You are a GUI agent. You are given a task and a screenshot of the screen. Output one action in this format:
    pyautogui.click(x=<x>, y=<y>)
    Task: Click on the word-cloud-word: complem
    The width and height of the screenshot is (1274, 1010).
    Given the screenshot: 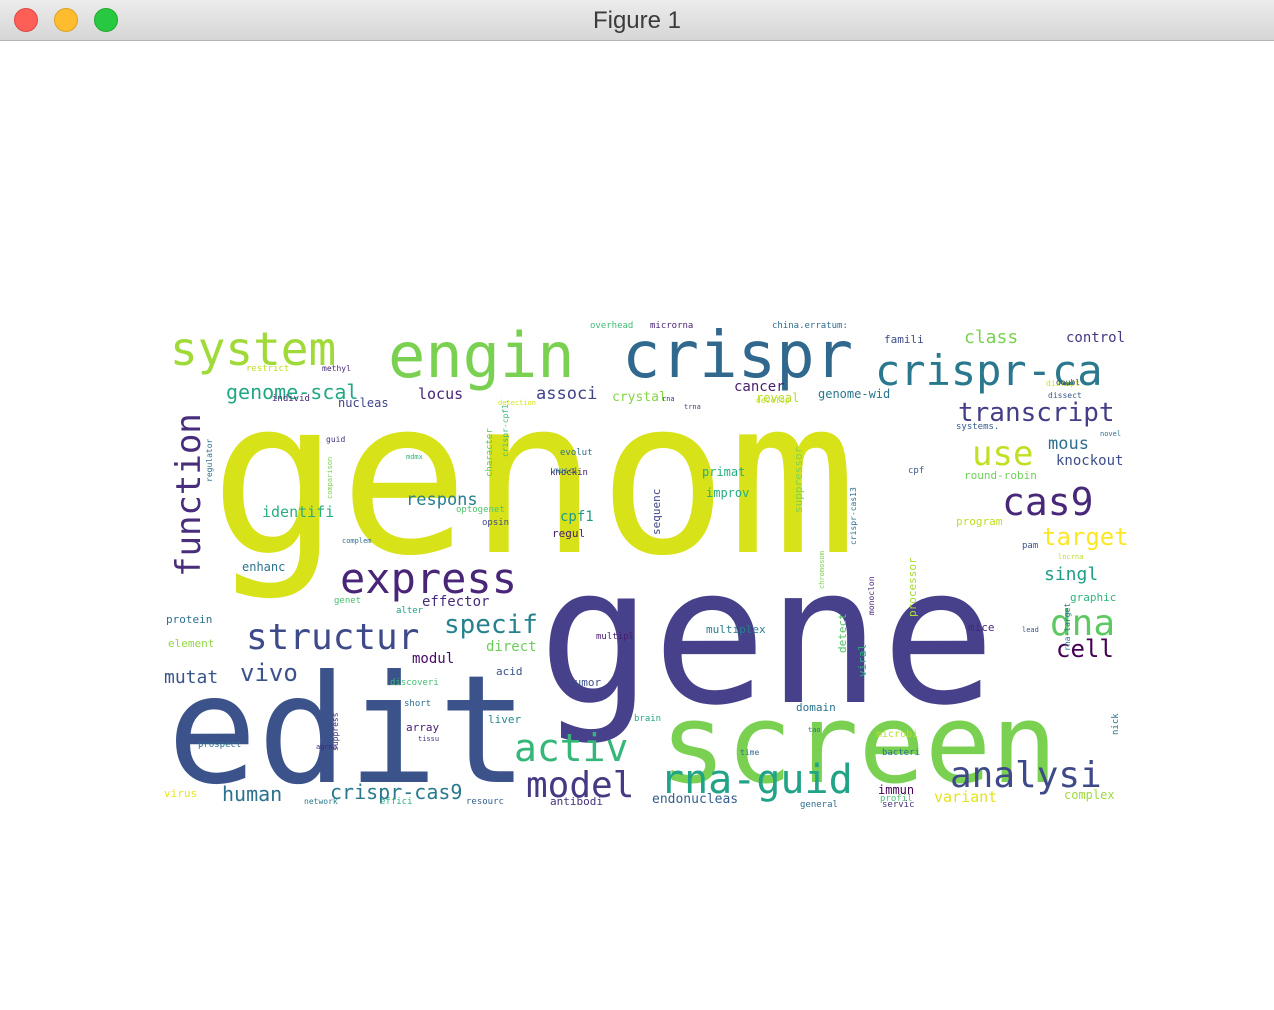 What is the action you would take?
    pyautogui.click(x=357, y=541)
    